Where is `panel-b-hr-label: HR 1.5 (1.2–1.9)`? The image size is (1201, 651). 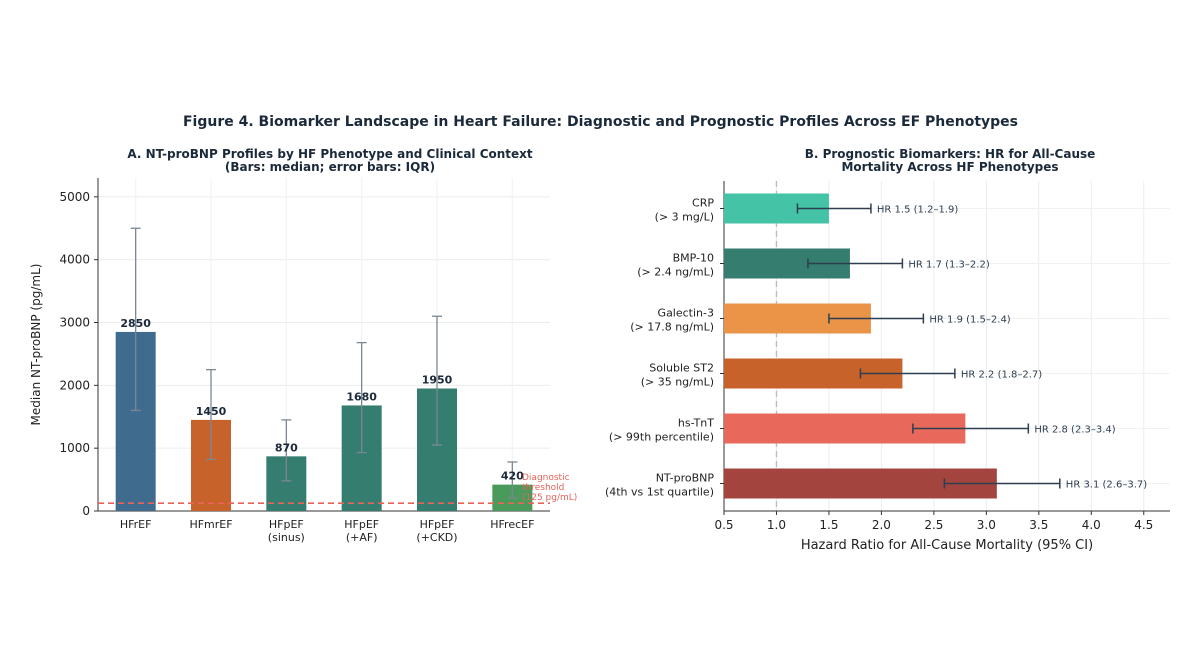 panel-b-hr-label: HR 1.5 (1.2–1.9) is located at coordinates (917, 210).